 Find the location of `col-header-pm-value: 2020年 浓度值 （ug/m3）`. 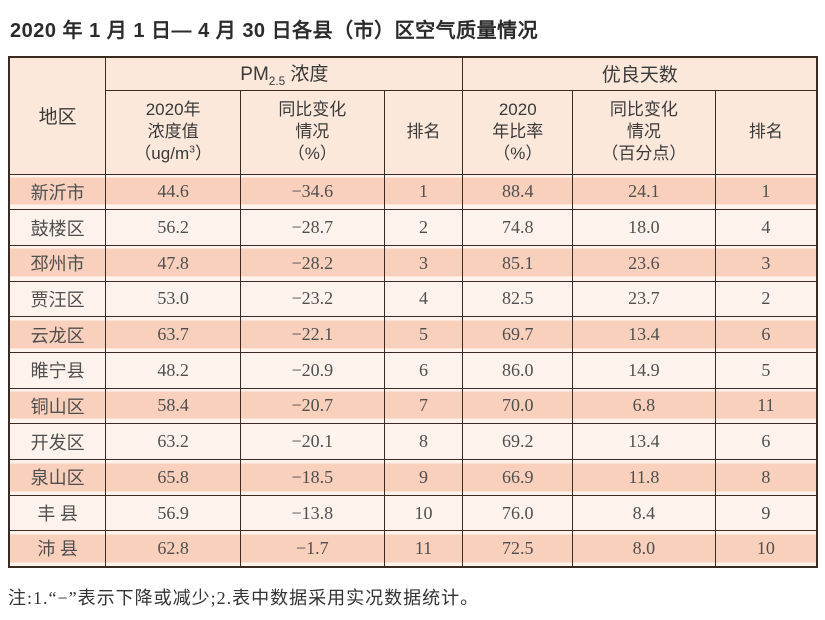

col-header-pm-value: 2020年 浓度值 （ug/m3） is located at coordinates (173, 132).